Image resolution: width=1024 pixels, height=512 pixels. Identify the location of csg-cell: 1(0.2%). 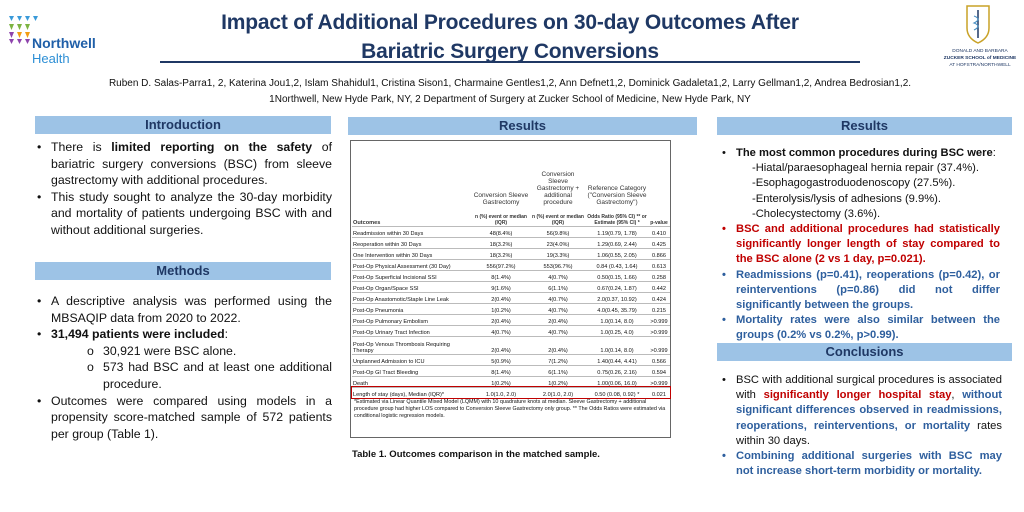
(501, 308).